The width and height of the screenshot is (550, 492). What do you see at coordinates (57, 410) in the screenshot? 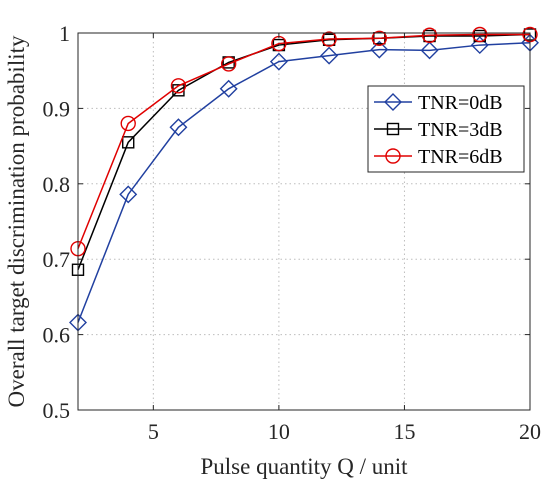
I see `y-tick-label: 0.5` at bounding box center [57, 410].